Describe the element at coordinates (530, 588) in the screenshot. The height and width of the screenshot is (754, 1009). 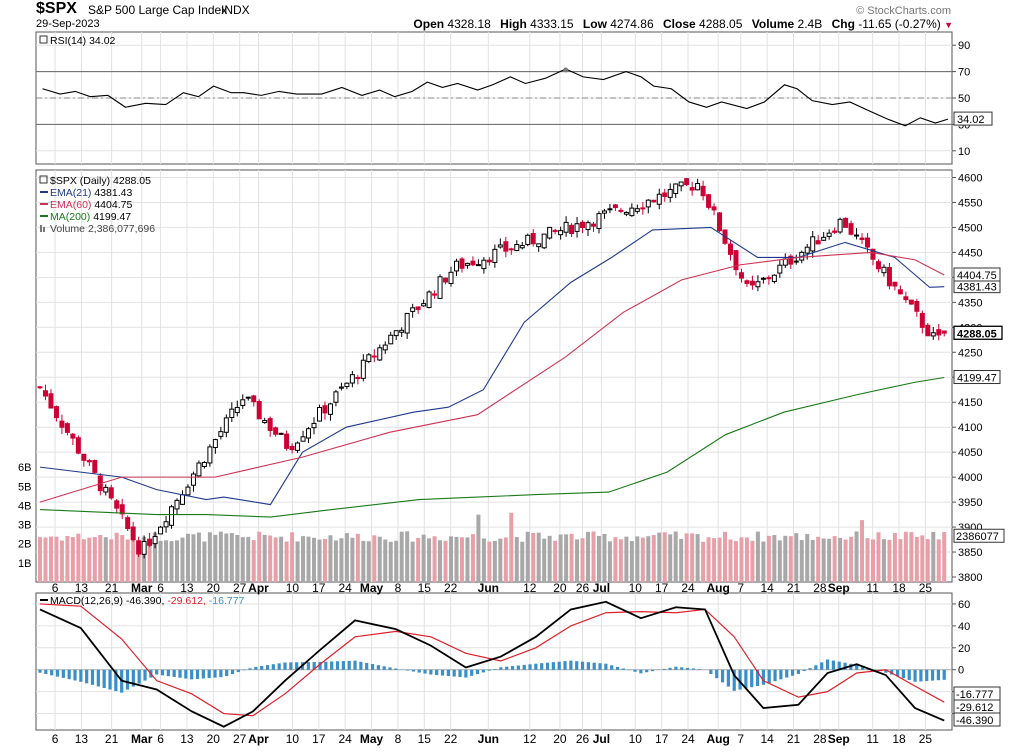
I see `date-tick-label: 12` at that location.